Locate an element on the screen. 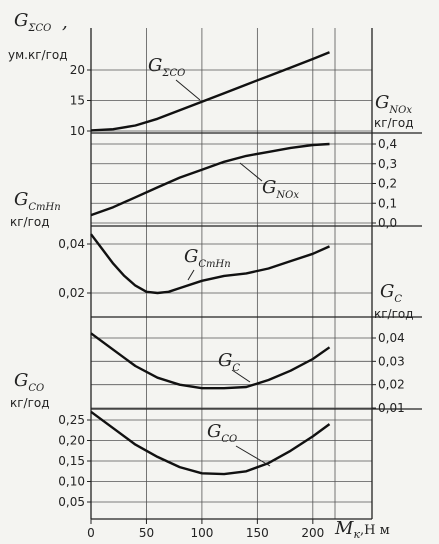  series-line-gsum is located at coordinates (210, 91).